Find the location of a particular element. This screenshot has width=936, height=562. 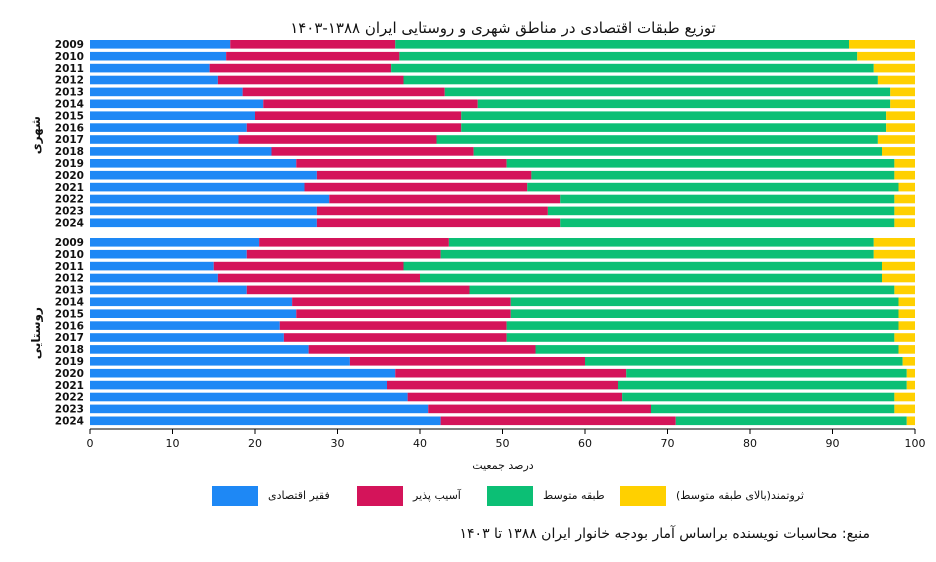

group-label: شهری is located at coordinates (36, 135).